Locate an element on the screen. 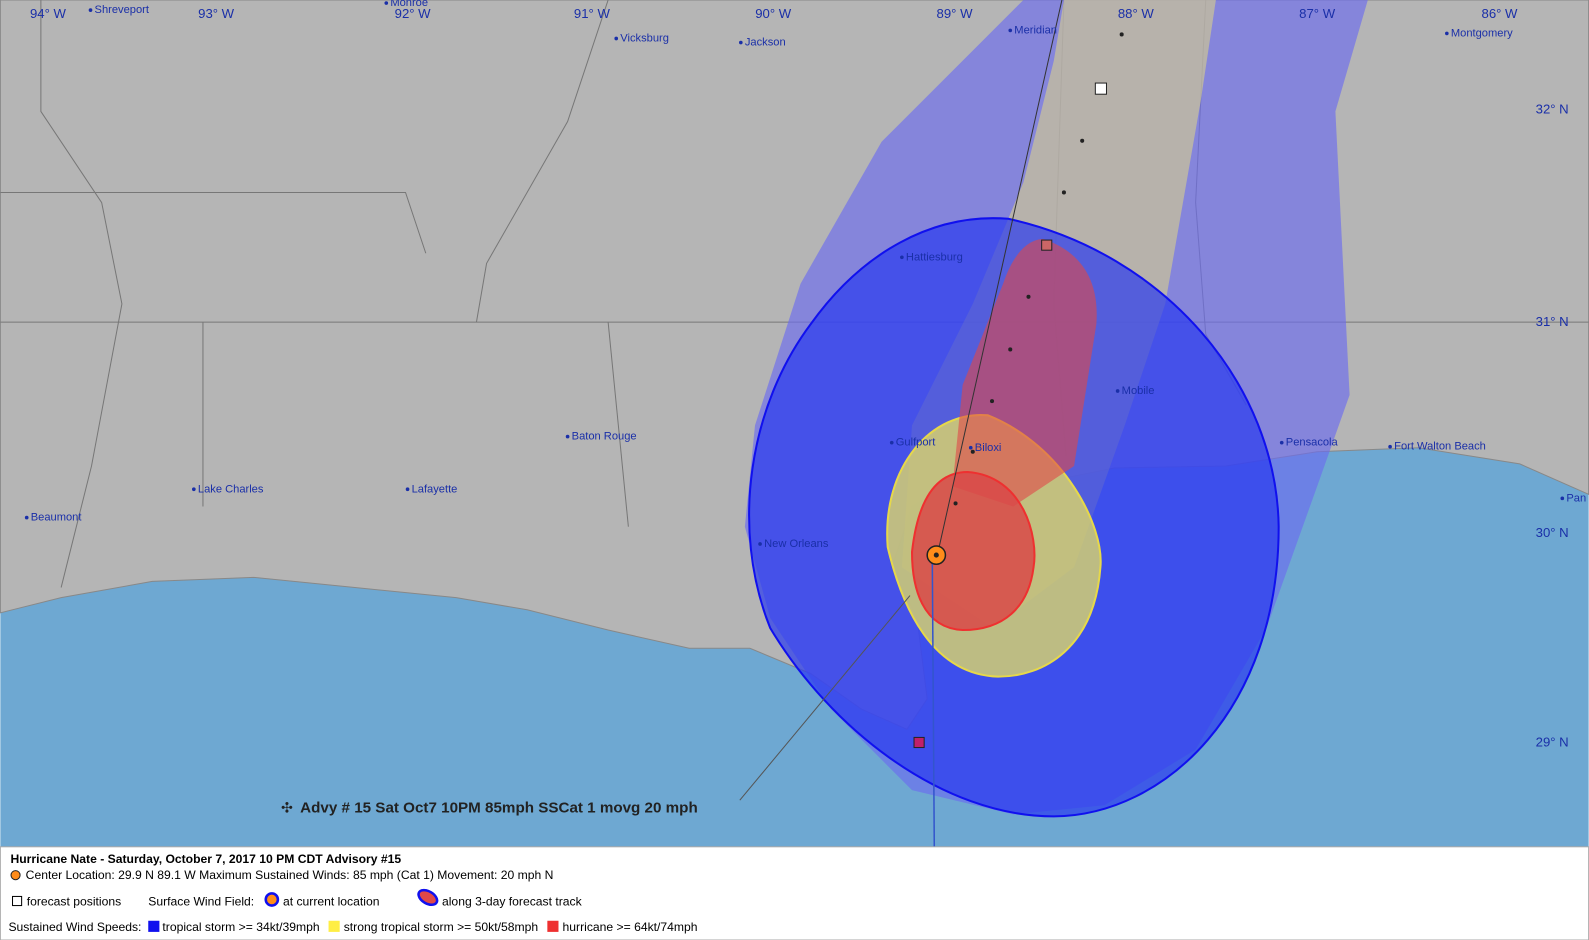  city-label: Pensacola is located at coordinates (1312, 443).